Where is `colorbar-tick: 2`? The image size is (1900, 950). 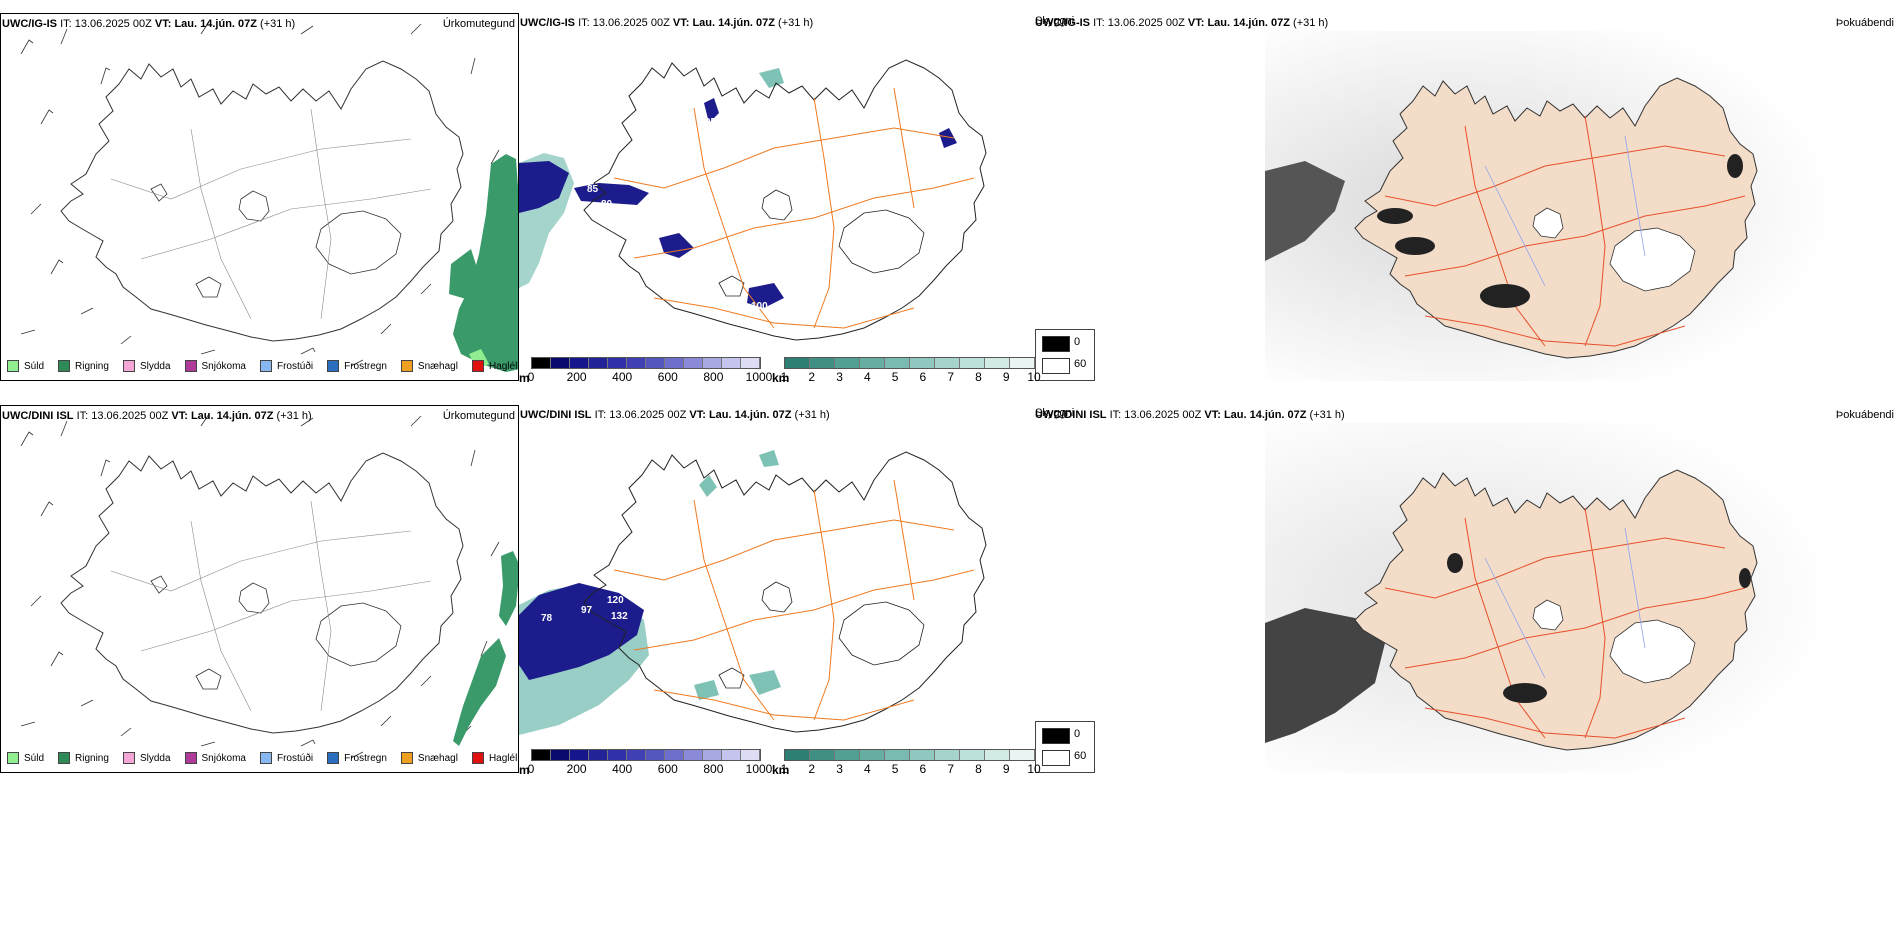 colorbar-tick: 2 is located at coordinates (812, 377).